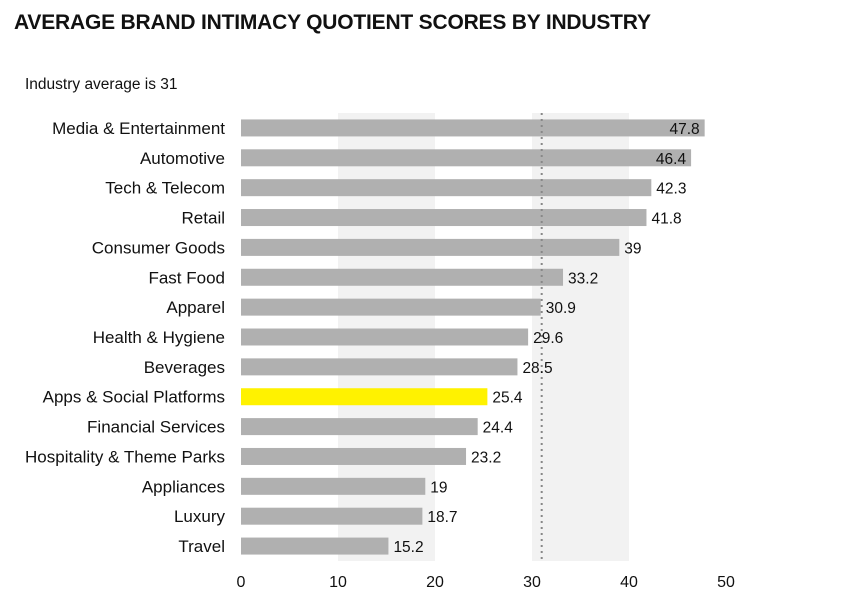 The height and width of the screenshot is (608, 843). I want to click on value-label: 41.8, so click(666, 219).